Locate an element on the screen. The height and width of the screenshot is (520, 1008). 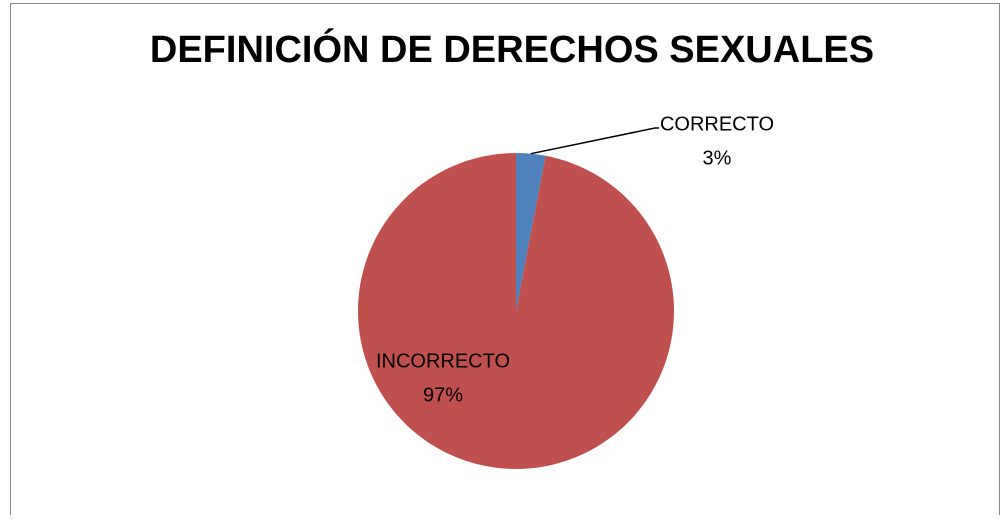
category-label: INCORRECTO is located at coordinates (443, 361).